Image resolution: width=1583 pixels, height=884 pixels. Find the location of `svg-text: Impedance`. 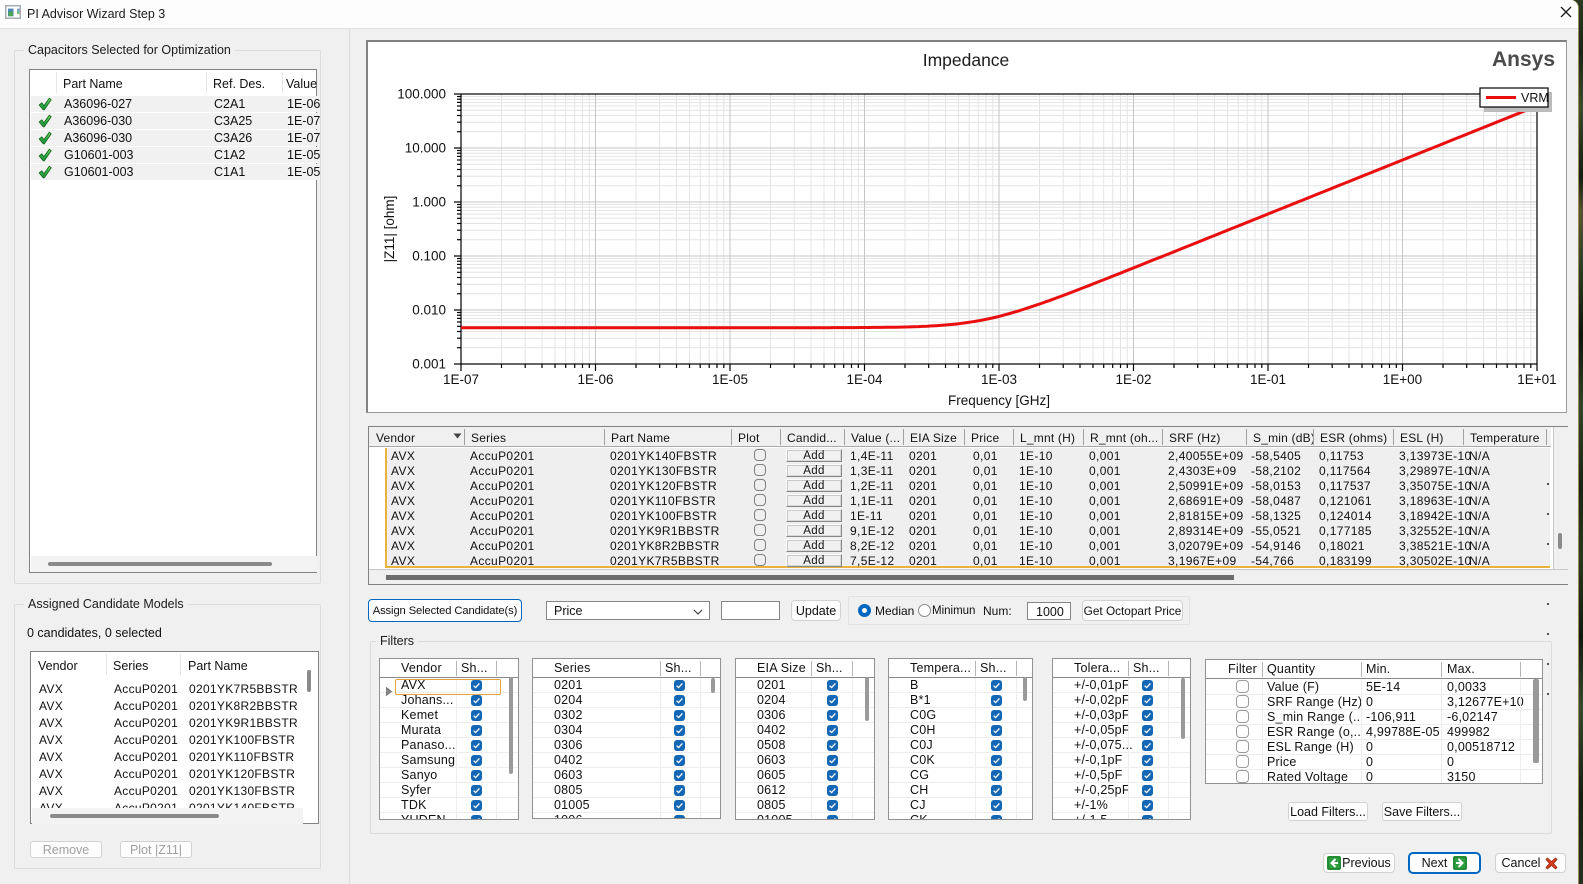

svg-text: Impedance is located at coordinates (966, 60).